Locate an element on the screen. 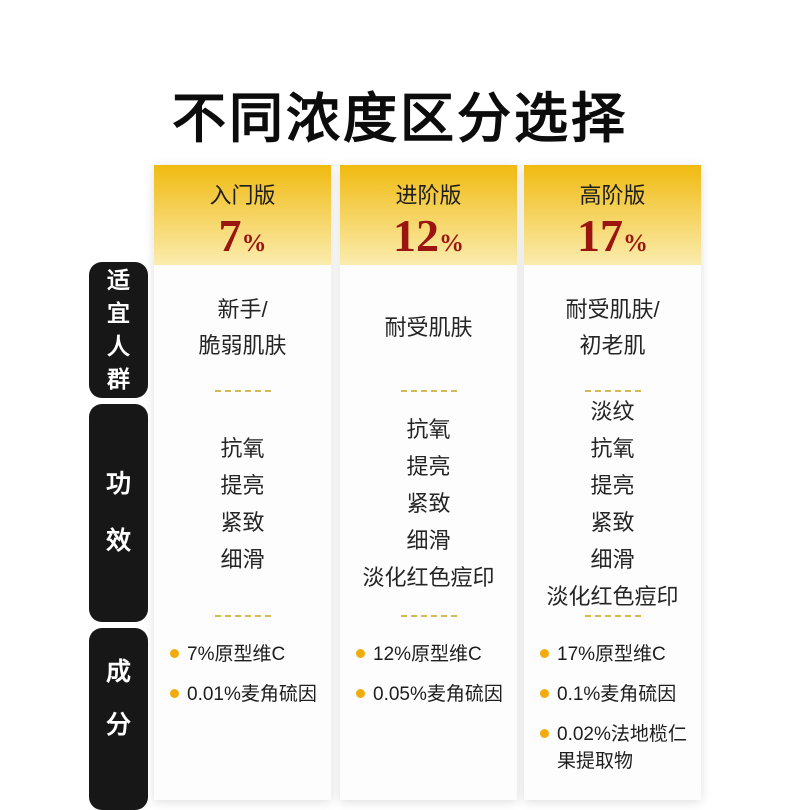  ingredient-item: 0.1%麦角硫因 is located at coordinates (616, 694).